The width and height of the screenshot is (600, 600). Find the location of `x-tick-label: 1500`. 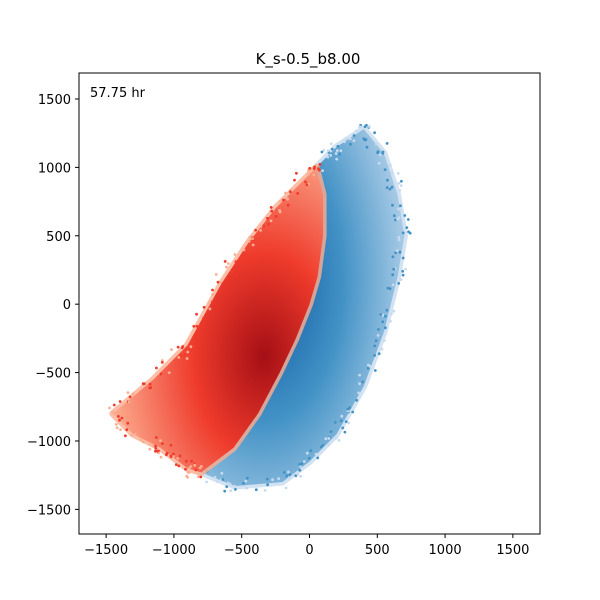

x-tick-label: 1500 is located at coordinates (512, 550).